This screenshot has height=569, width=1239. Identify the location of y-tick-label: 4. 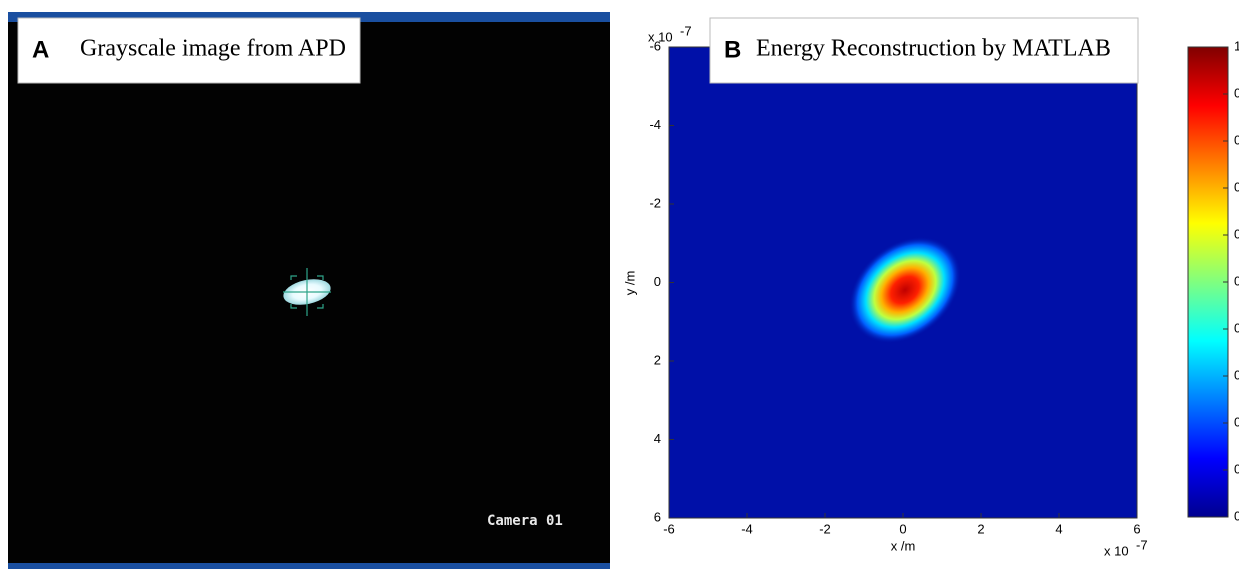
(657, 438).